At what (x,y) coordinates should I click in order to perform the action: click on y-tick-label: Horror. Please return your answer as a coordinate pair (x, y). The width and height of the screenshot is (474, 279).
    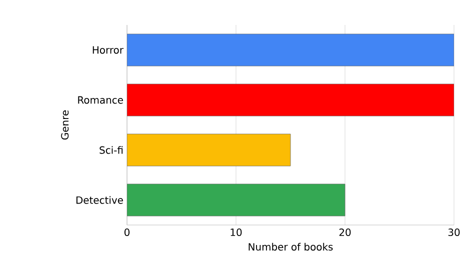
    Looking at the image, I should click on (108, 50).